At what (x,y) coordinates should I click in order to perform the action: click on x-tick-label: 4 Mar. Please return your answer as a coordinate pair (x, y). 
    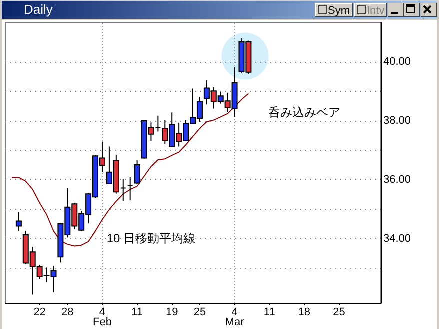
    Looking at the image, I should click on (235, 317).